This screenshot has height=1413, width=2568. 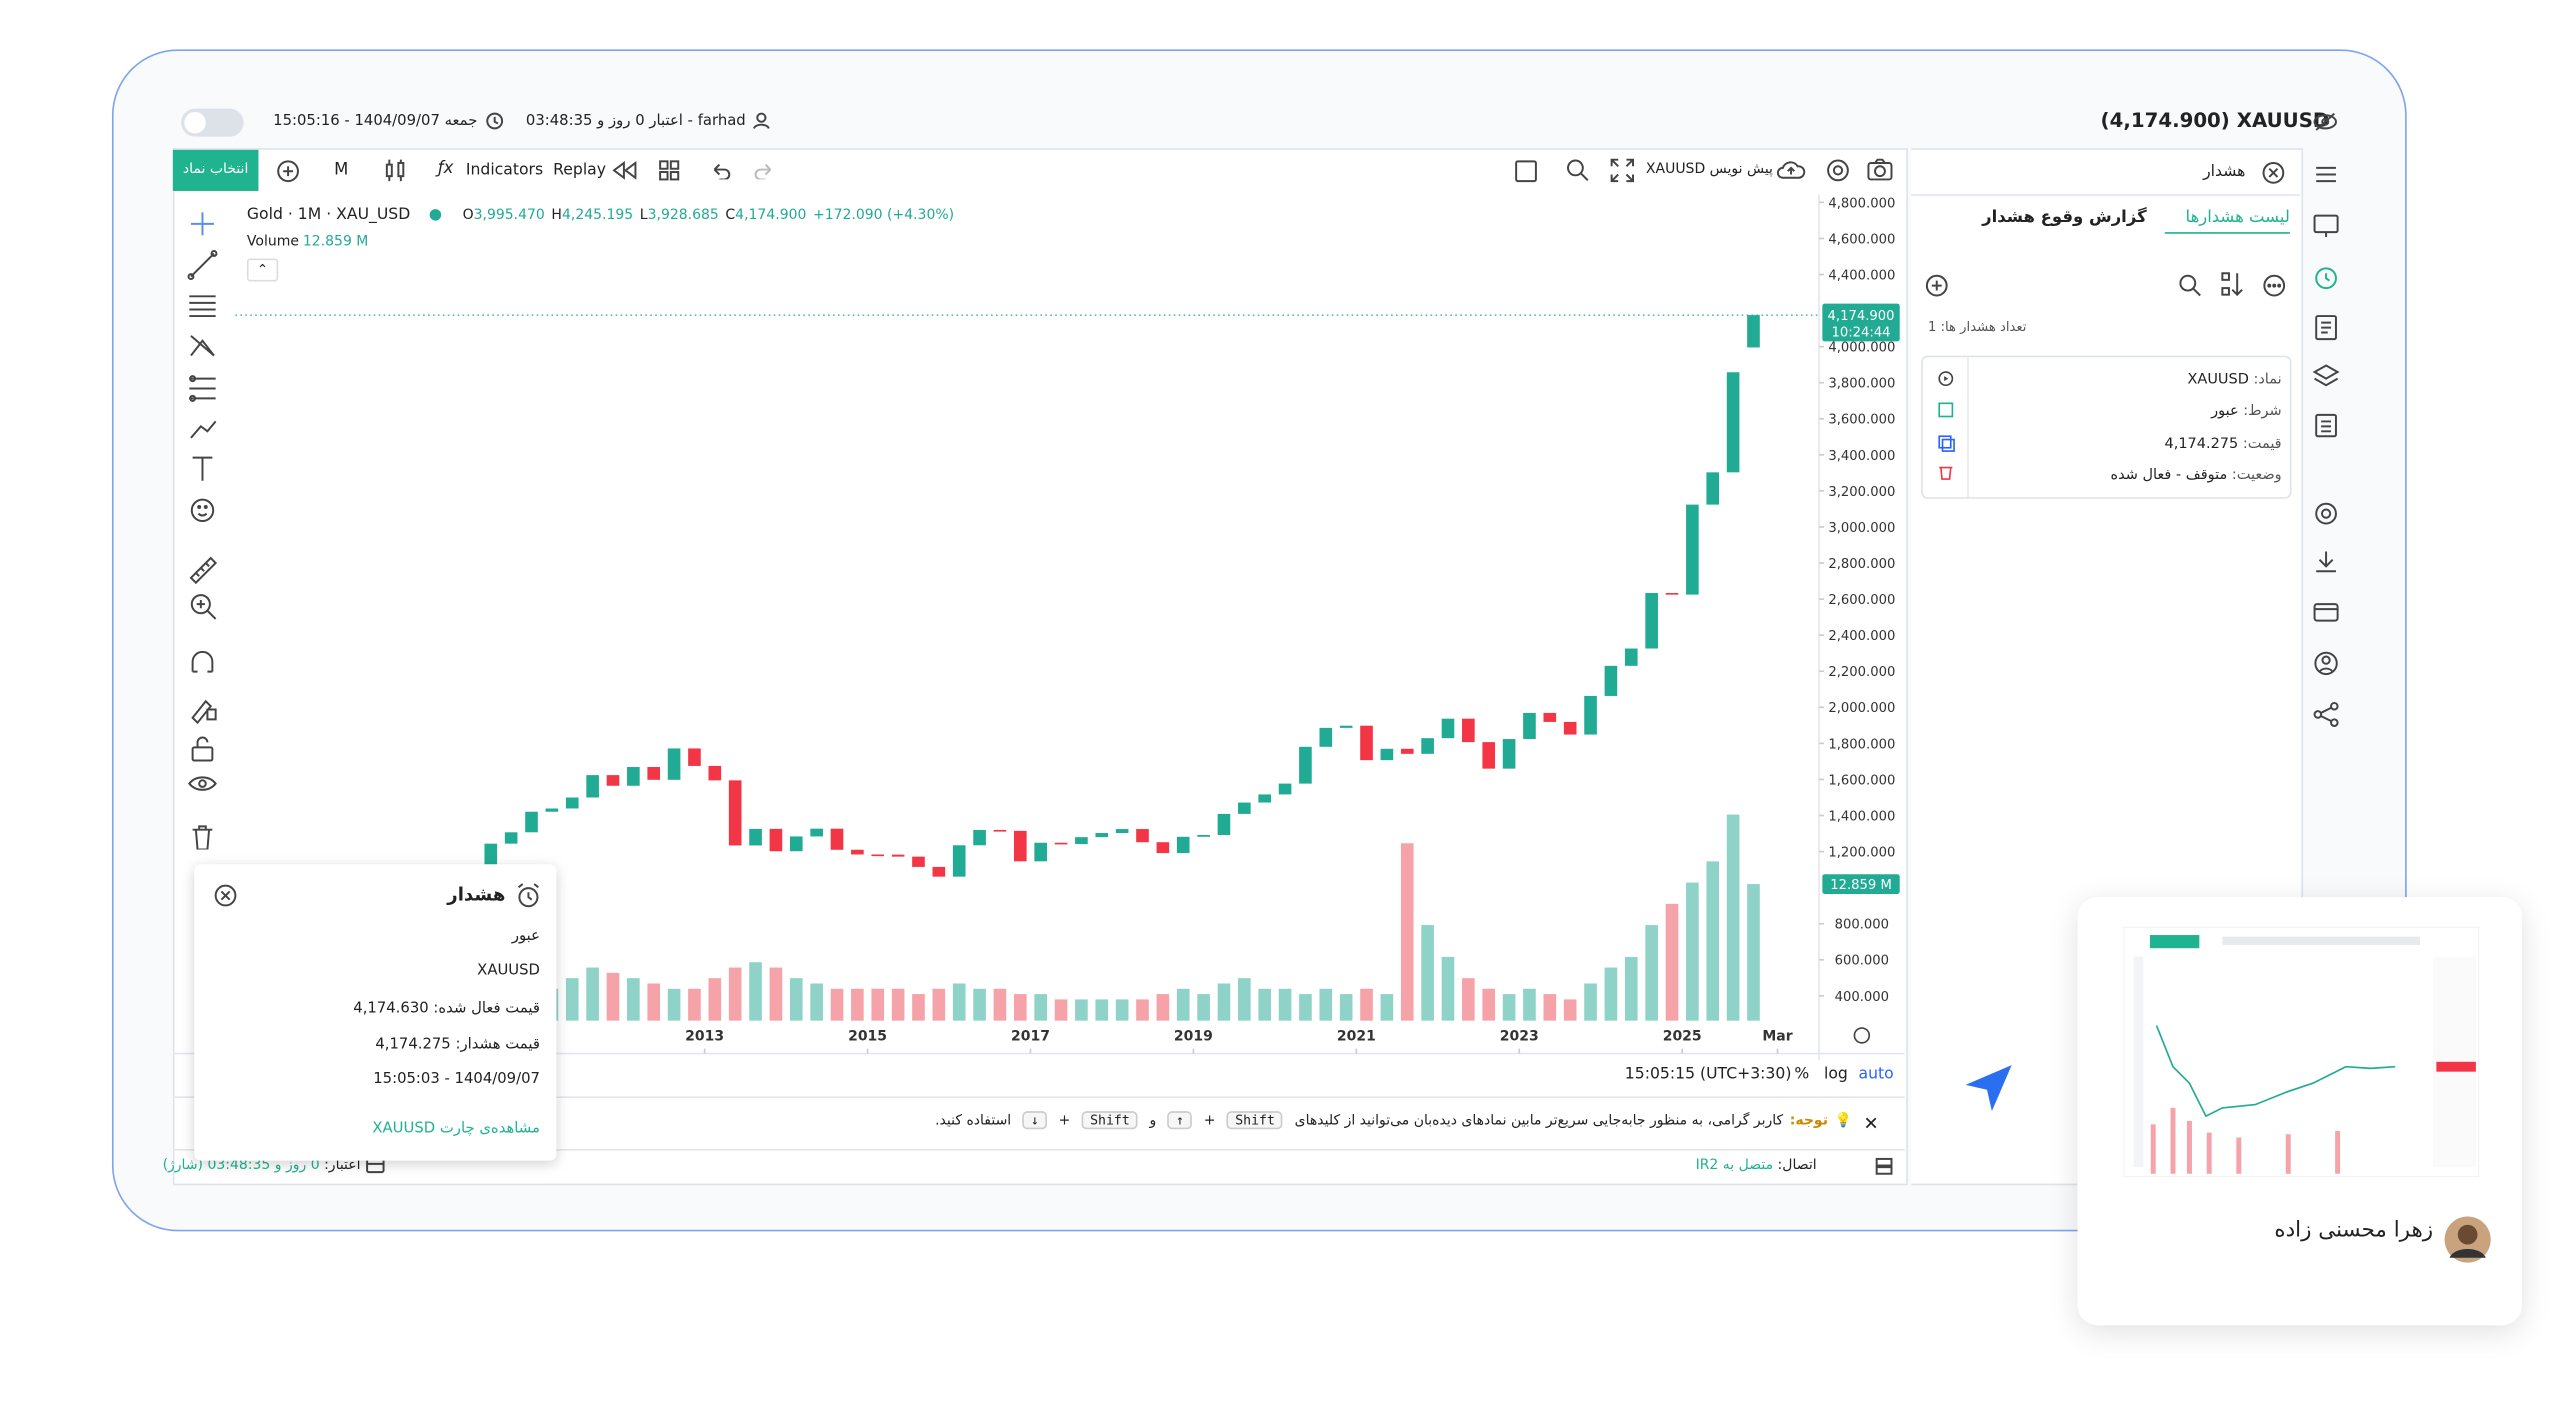 I want to click on alert-list-tab: لیست هشدارها, so click(x=2227, y=221).